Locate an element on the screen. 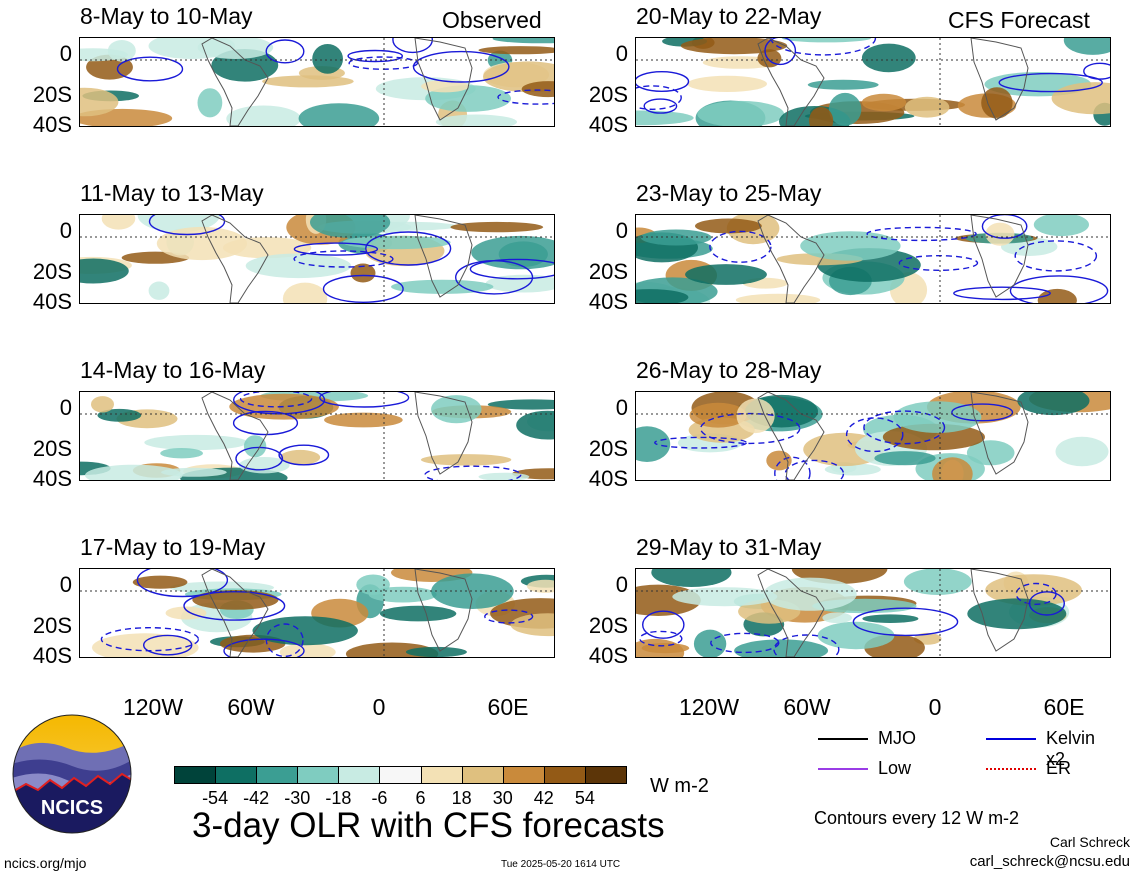  panel-date-range: 17-May to 19-May is located at coordinates (173, 547).